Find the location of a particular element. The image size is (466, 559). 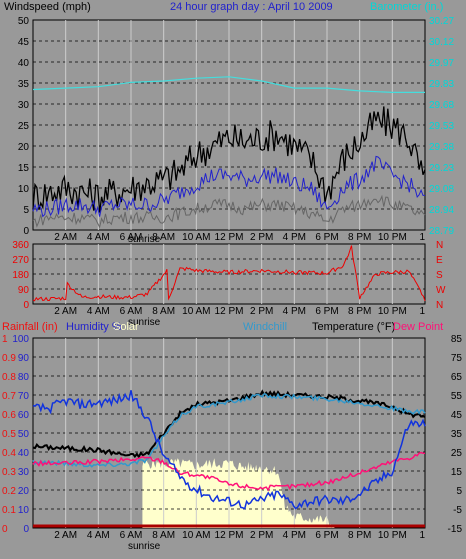

rain-tick-label: 0.4 is located at coordinates (9, 453).